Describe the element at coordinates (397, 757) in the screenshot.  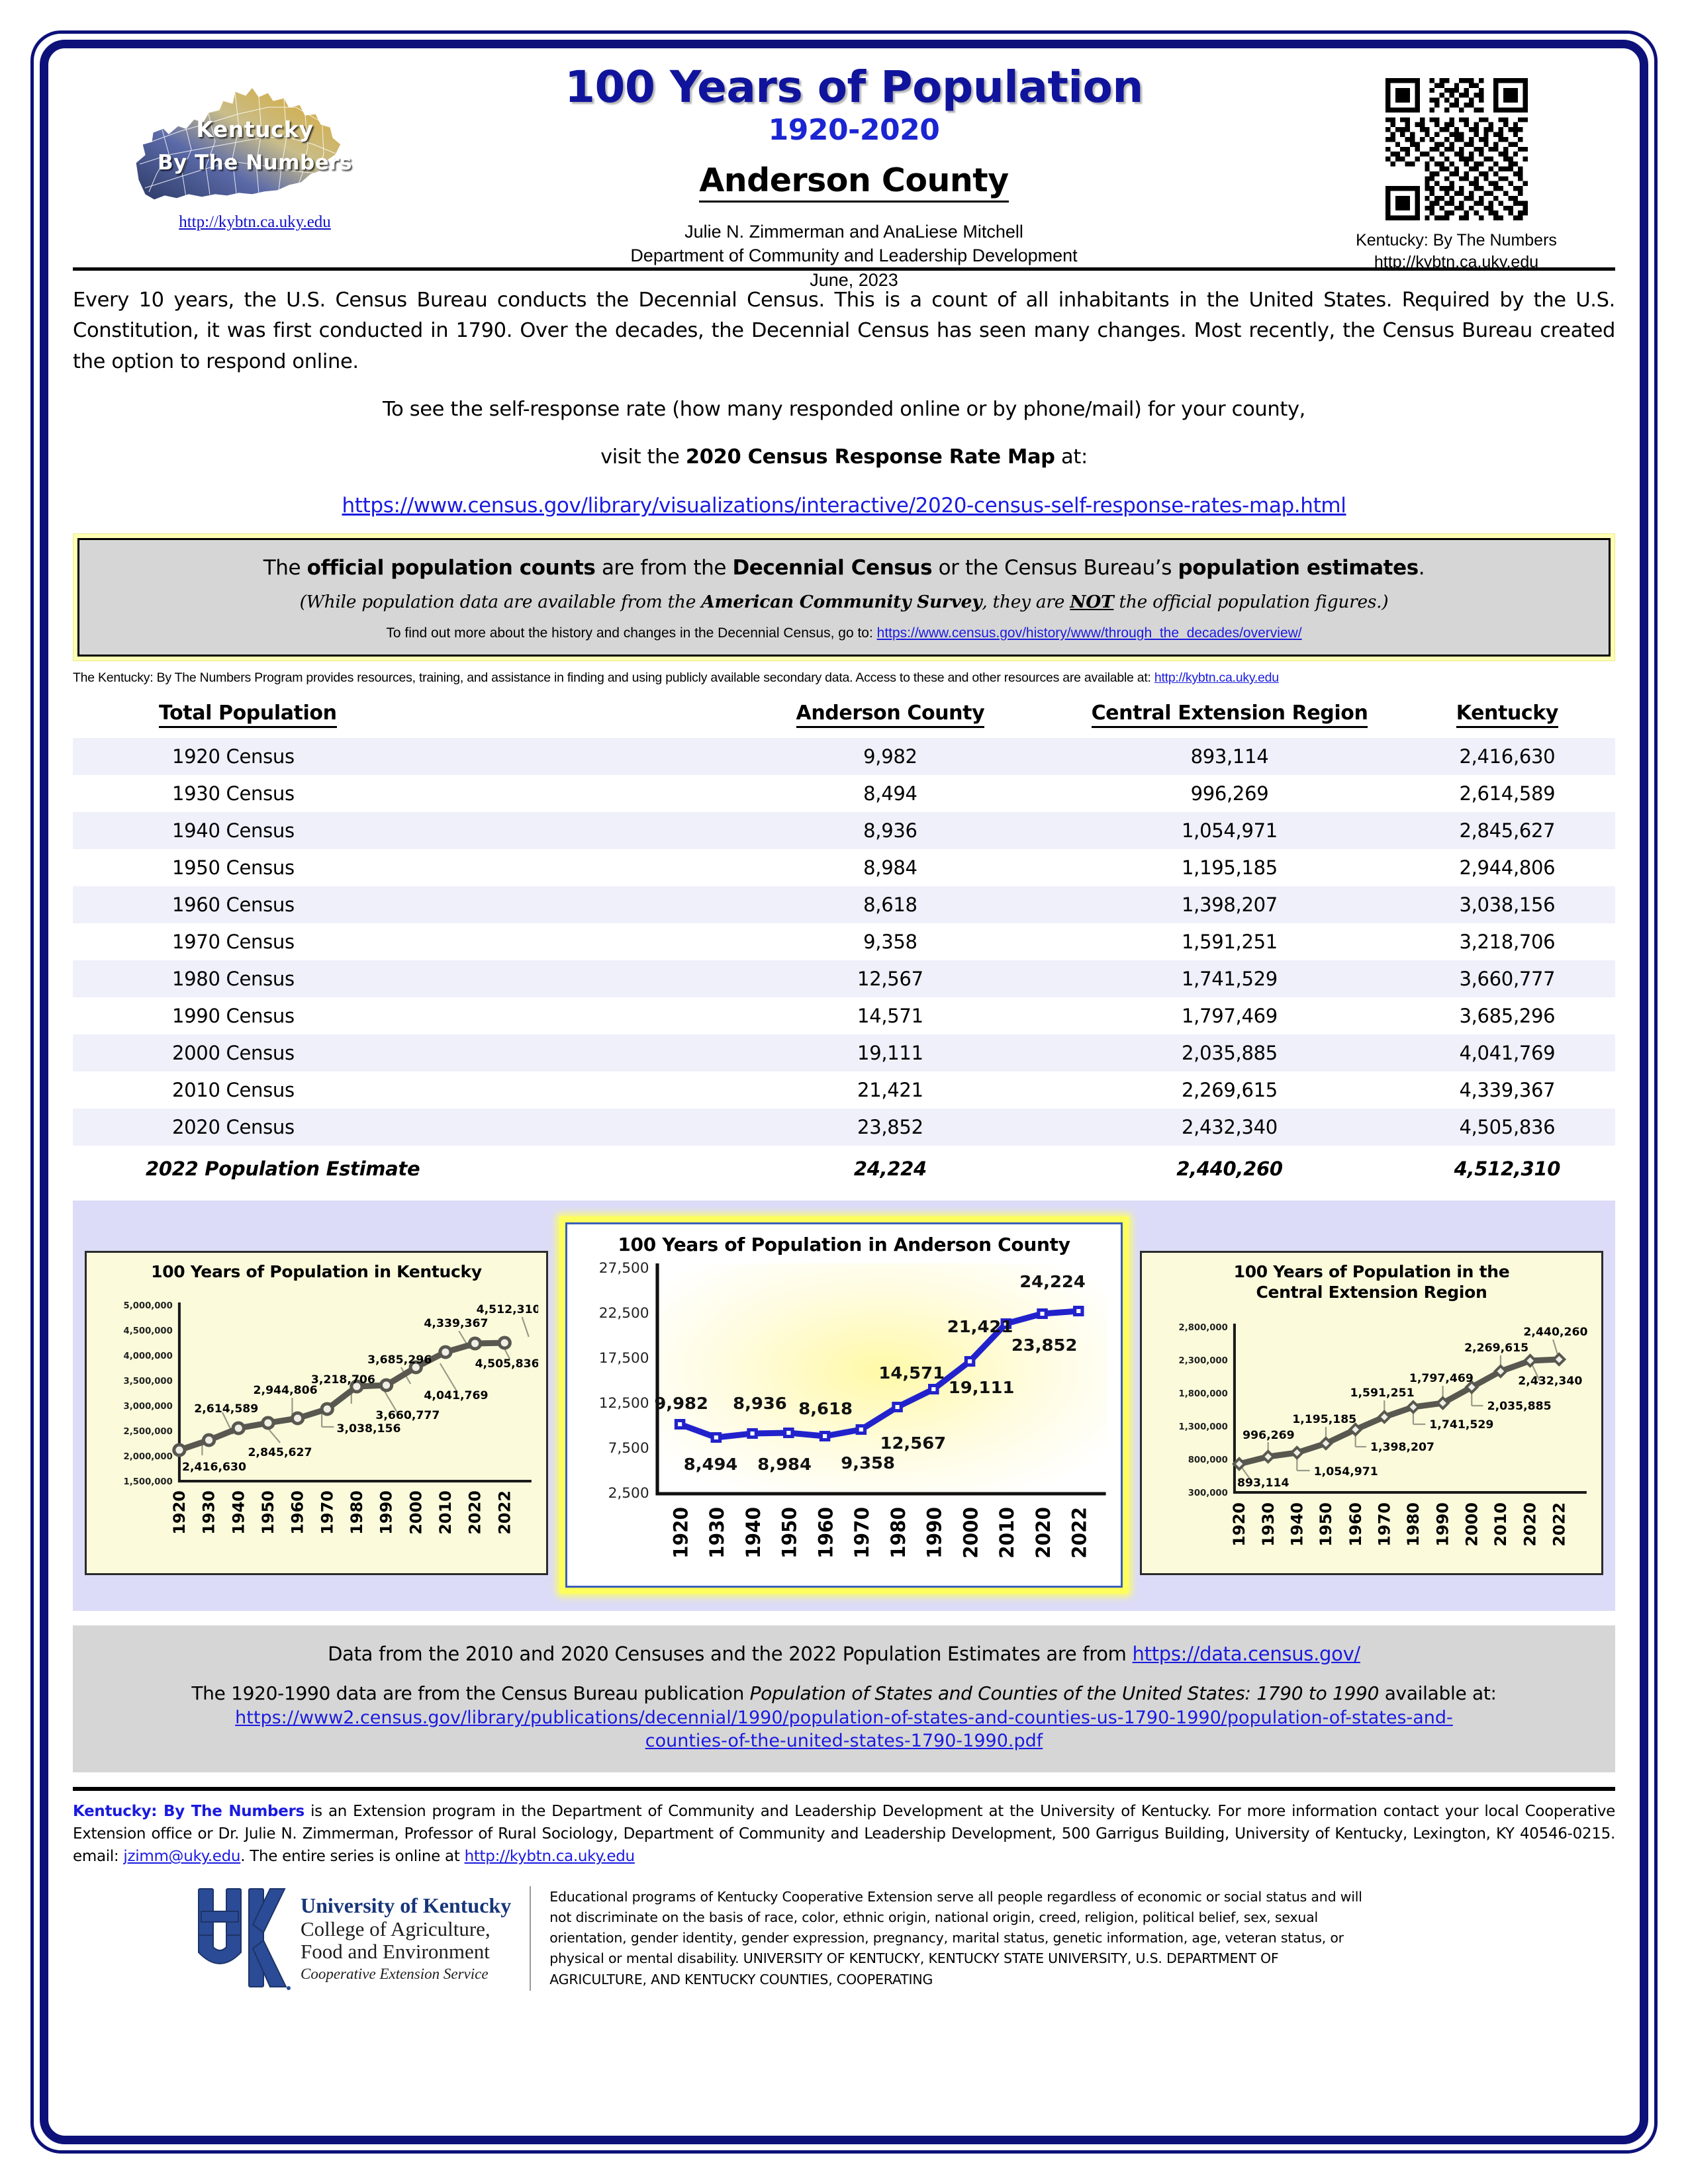
I see `row-label: 1920 Census` at that location.